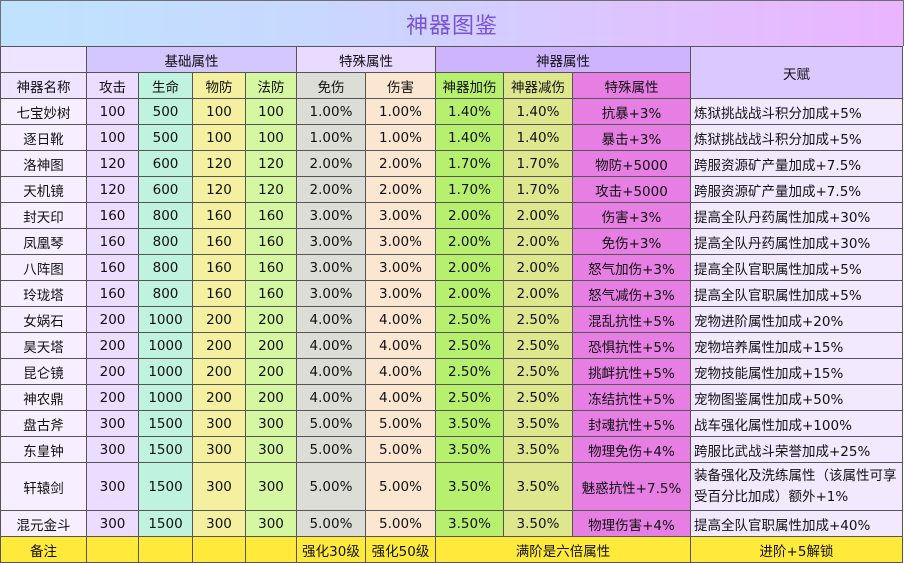 The width and height of the screenshot is (904, 563). Describe the element at coordinates (43, 345) in the screenshot. I see `artifact-name-cell: 昊天塔` at that location.